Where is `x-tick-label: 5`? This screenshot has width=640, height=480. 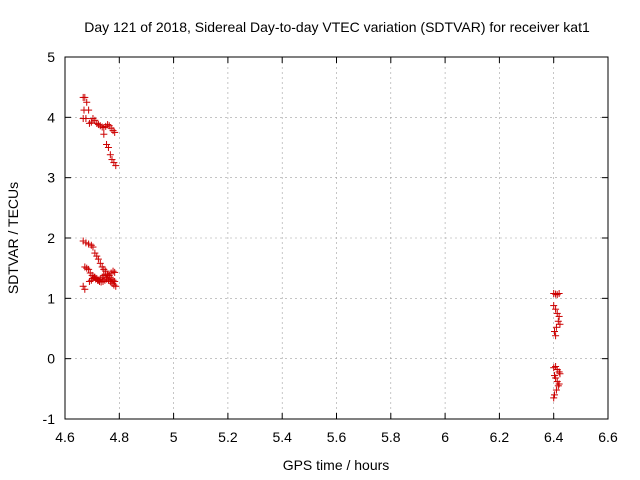 x-tick-label: 5 is located at coordinates (174, 437).